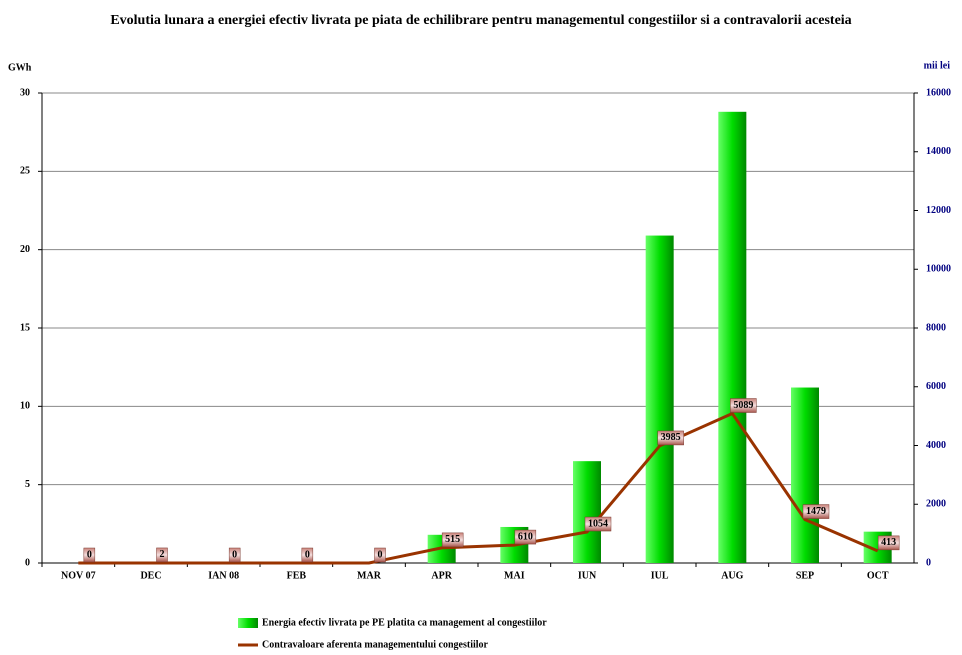 The image size is (962, 655). Describe the element at coordinates (25, 92) in the screenshot. I see `y-tick-label: 30` at that location.